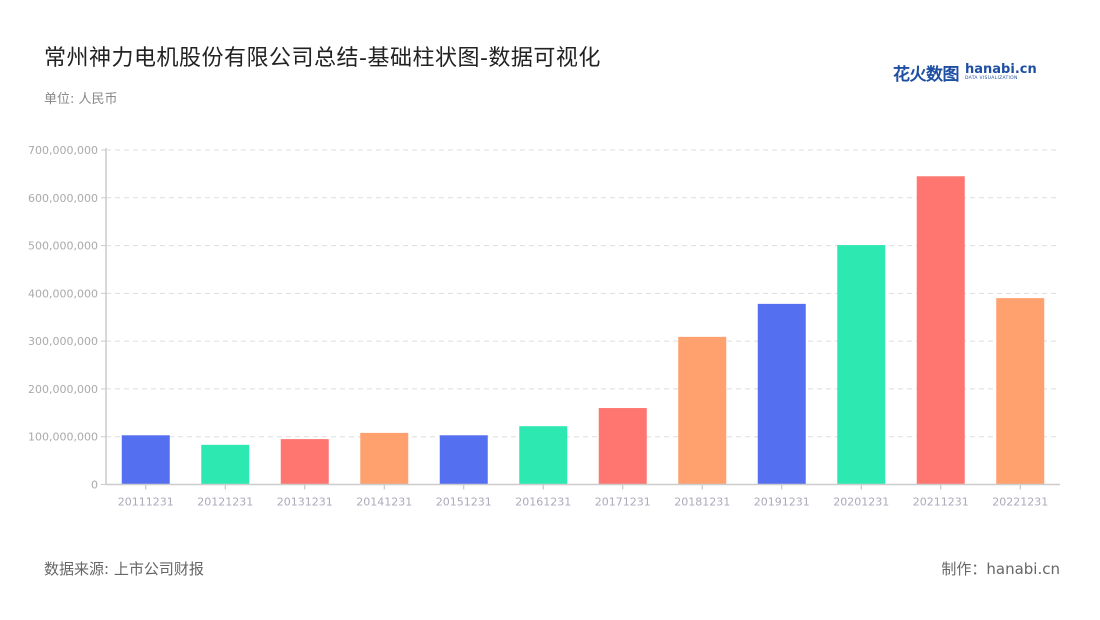 This screenshot has height=620, width=1100. Describe the element at coordinates (63, 293) in the screenshot. I see `y-tick-label: 400,000,000` at that location.